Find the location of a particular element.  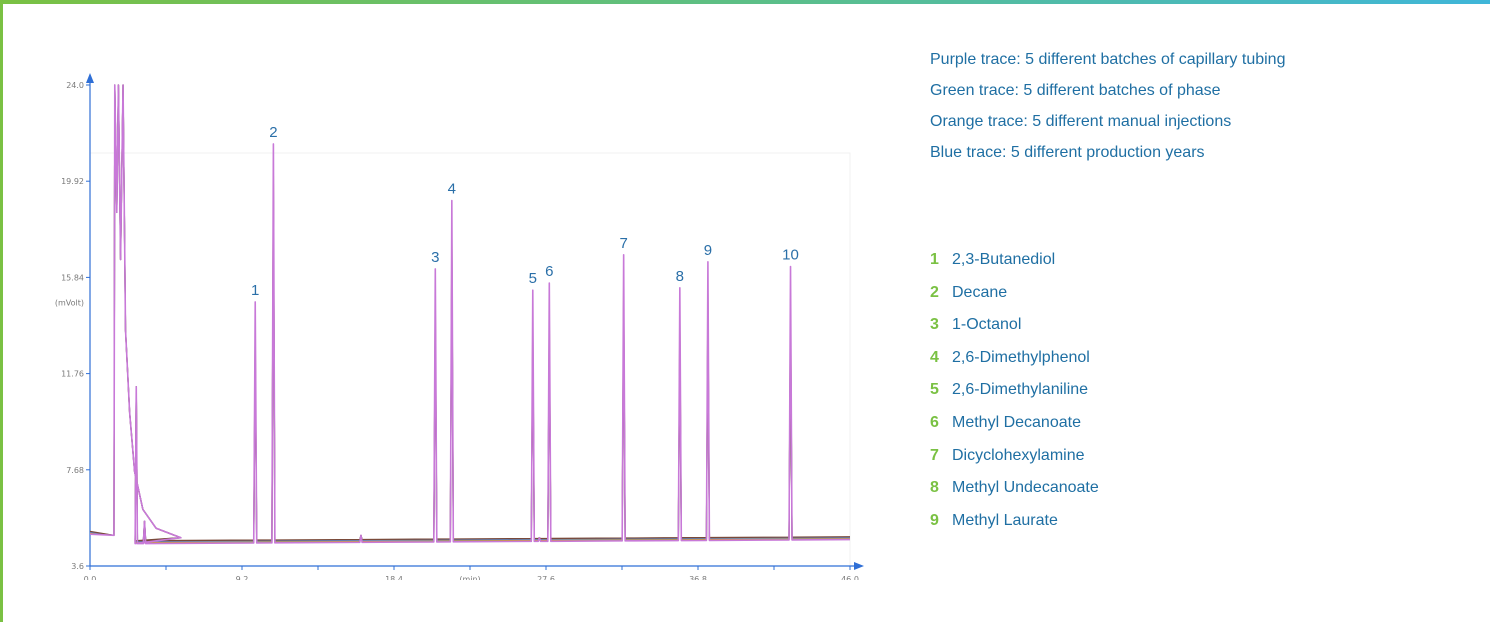

compound-number: 6 is located at coordinates (934, 422).